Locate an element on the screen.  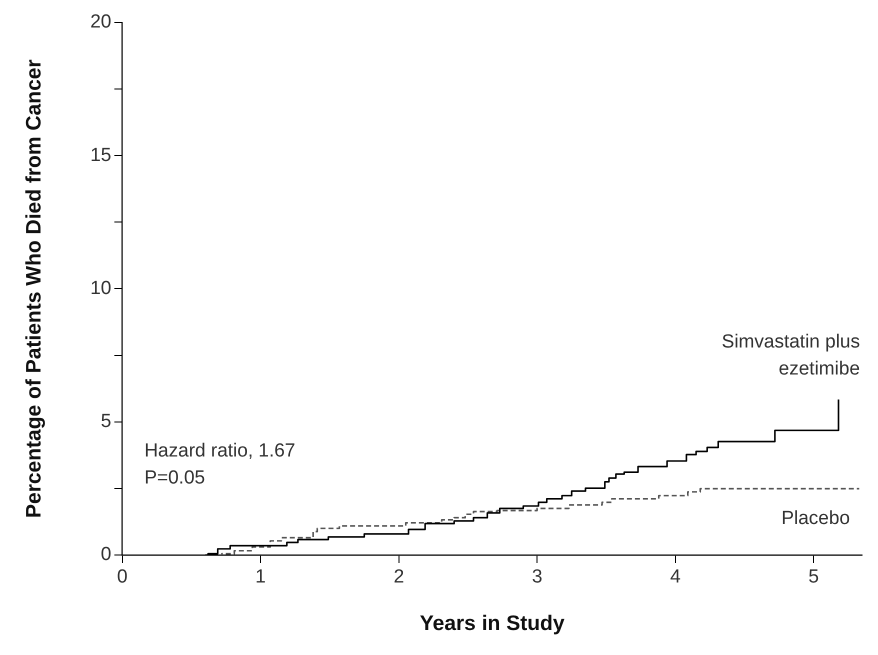
y-tick-label: 10 is located at coordinates (101, 288).